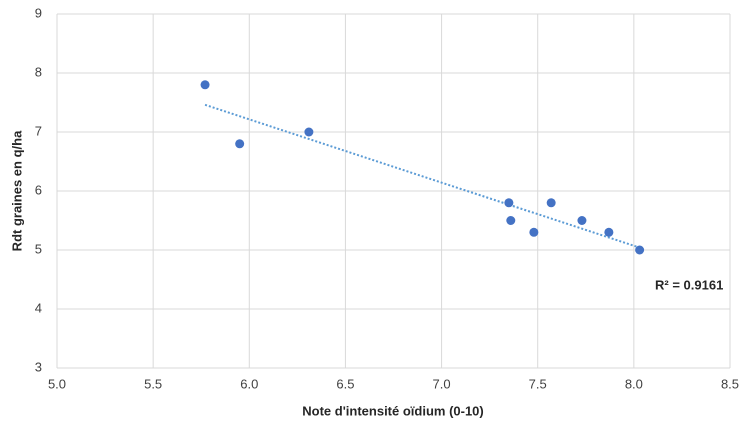  What do you see at coordinates (38, 130) in the screenshot?
I see `y-tick-label: 7` at bounding box center [38, 130].